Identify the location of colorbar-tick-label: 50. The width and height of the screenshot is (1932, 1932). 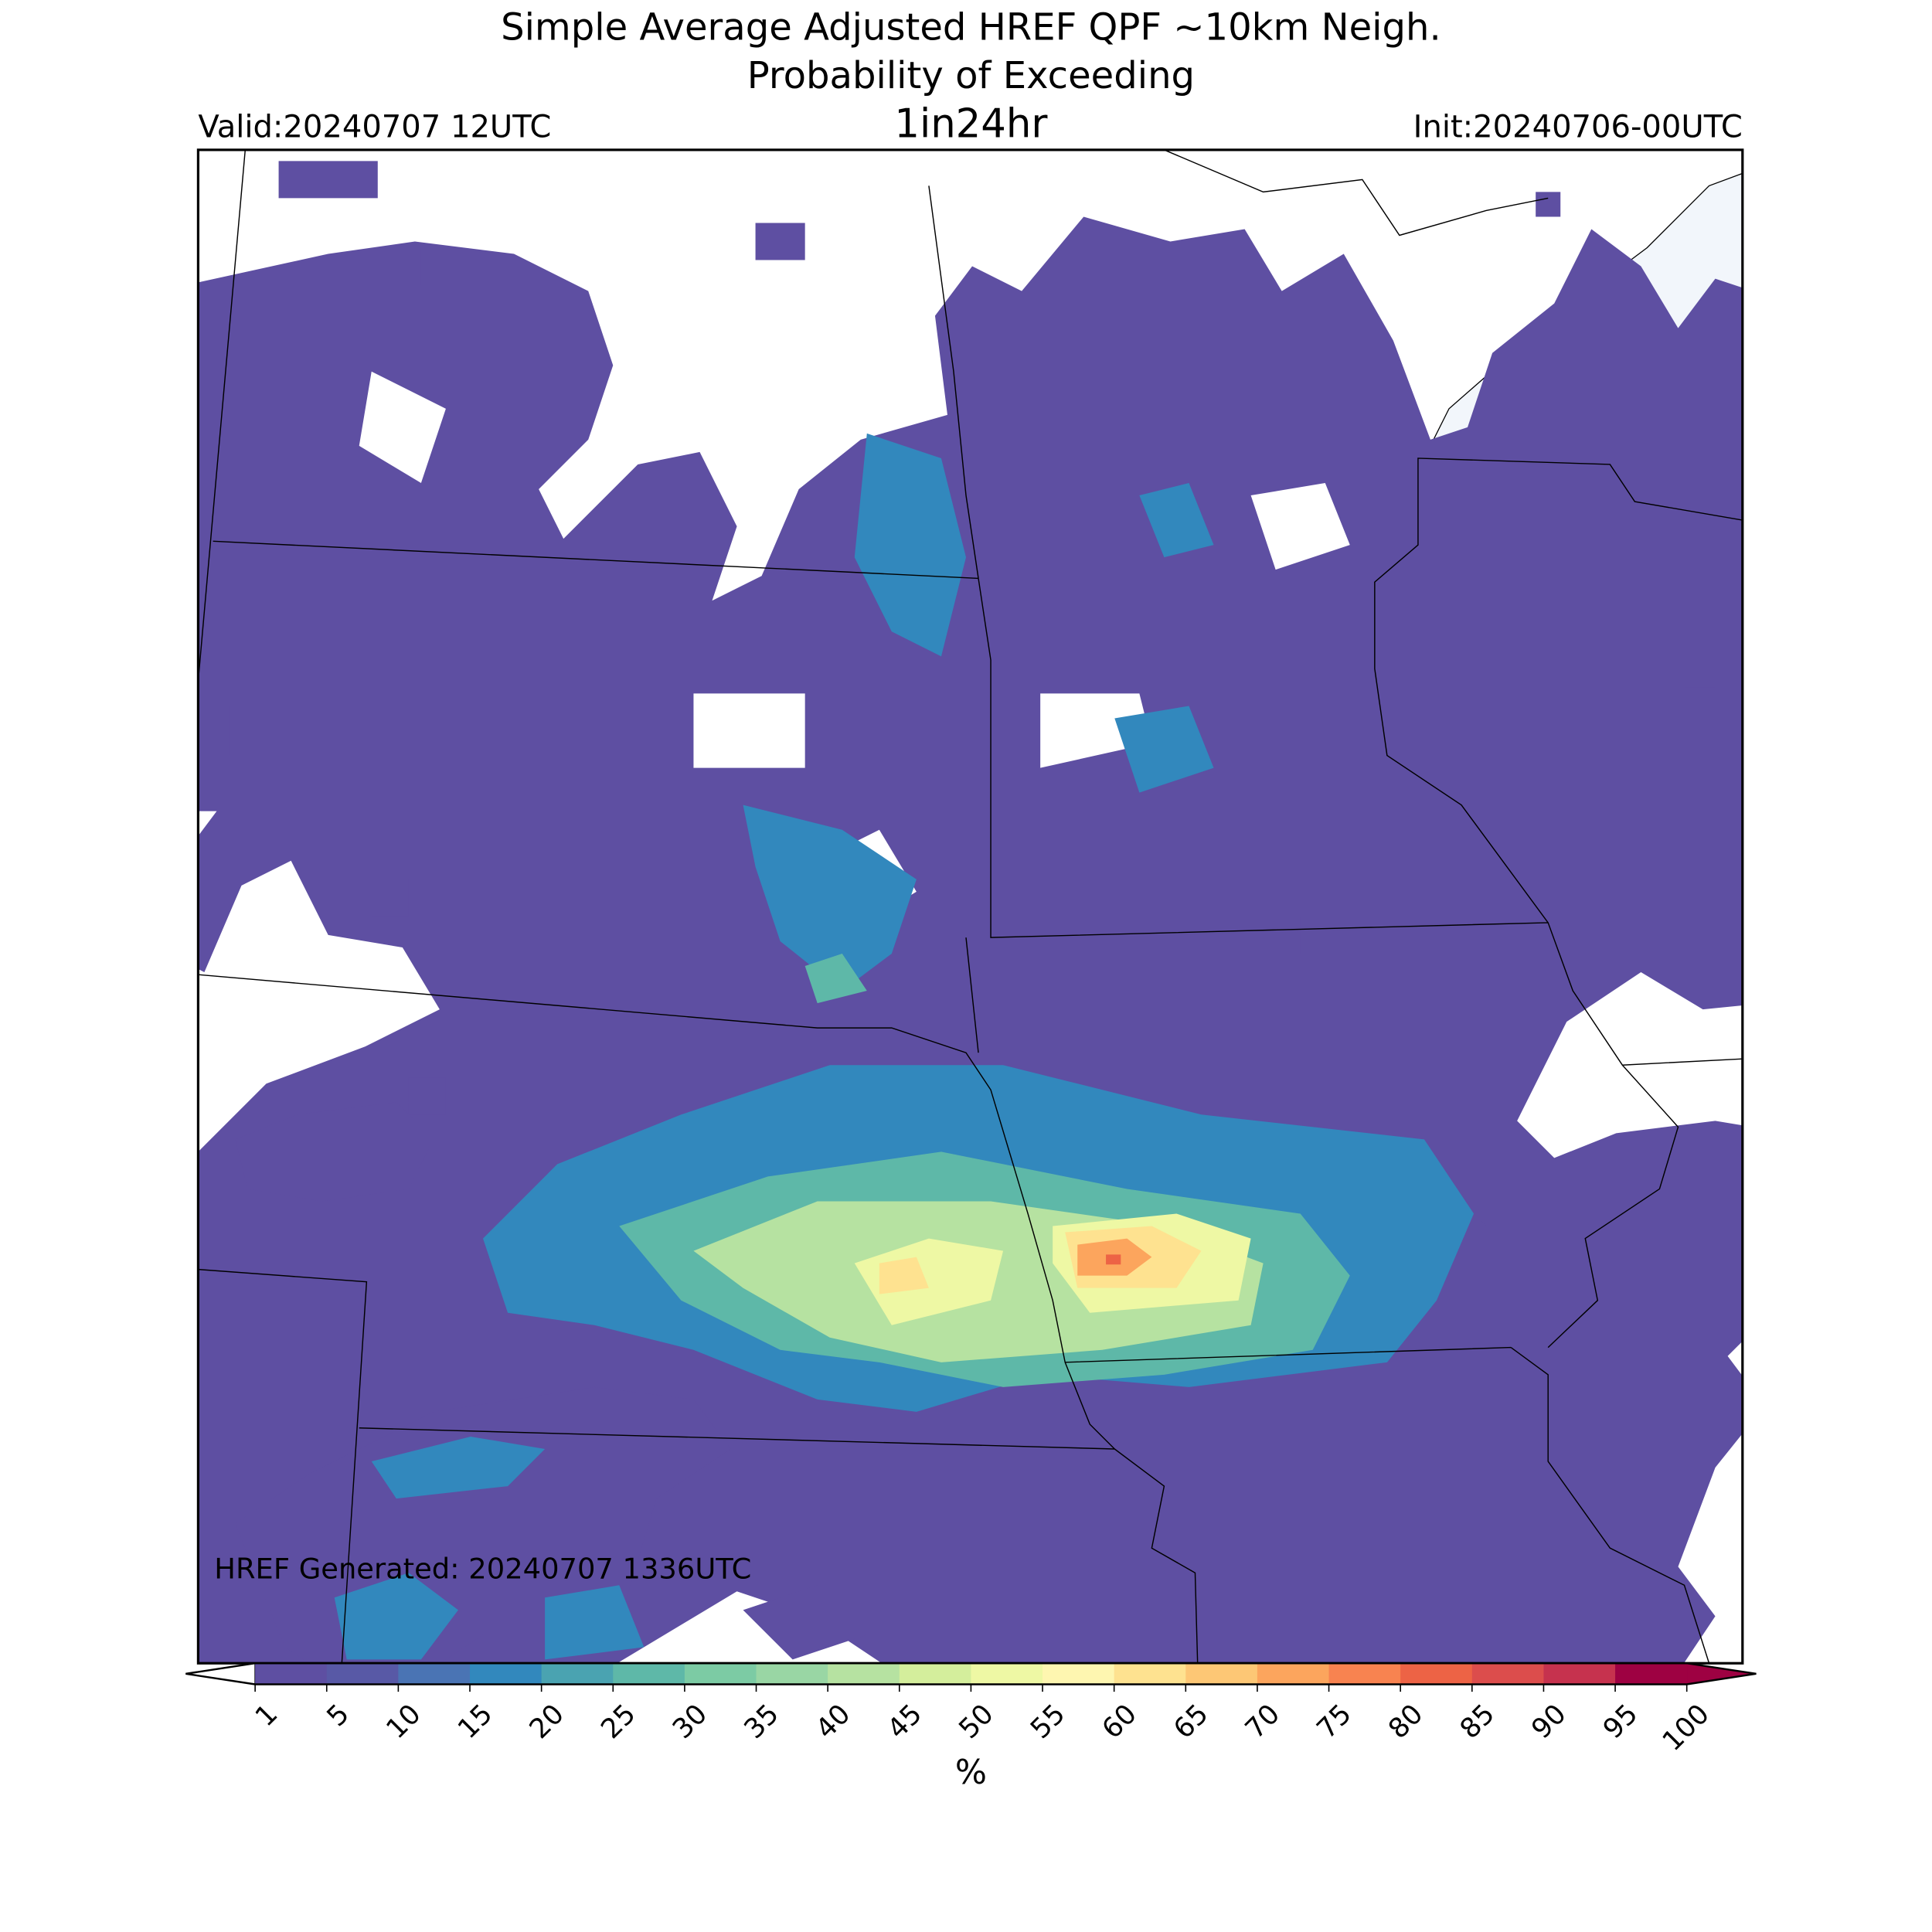
(977, 1722).